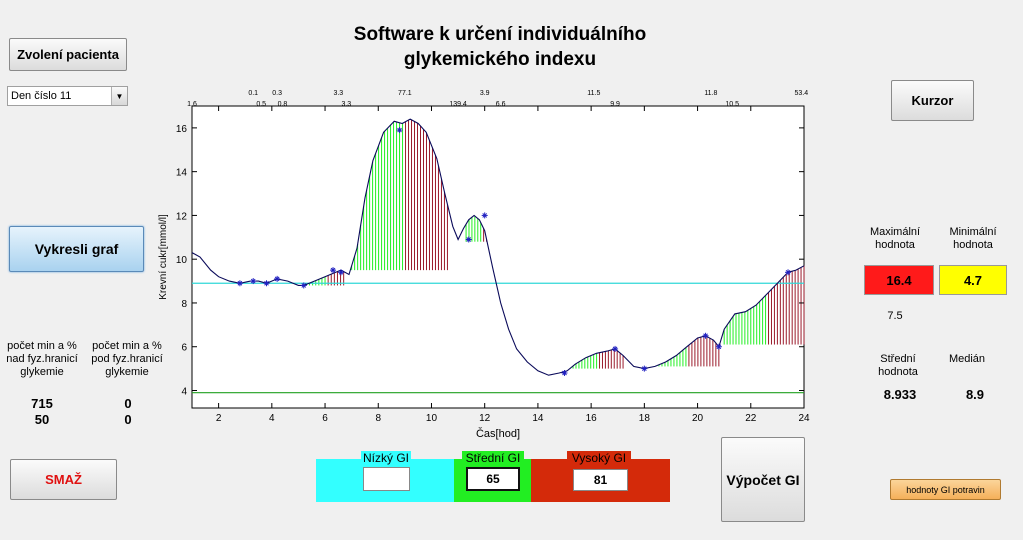 The height and width of the screenshot is (540, 1023). Describe the element at coordinates (76, 249) in the screenshot. I see `draw-graph-button: Vykresli graf` at that location.